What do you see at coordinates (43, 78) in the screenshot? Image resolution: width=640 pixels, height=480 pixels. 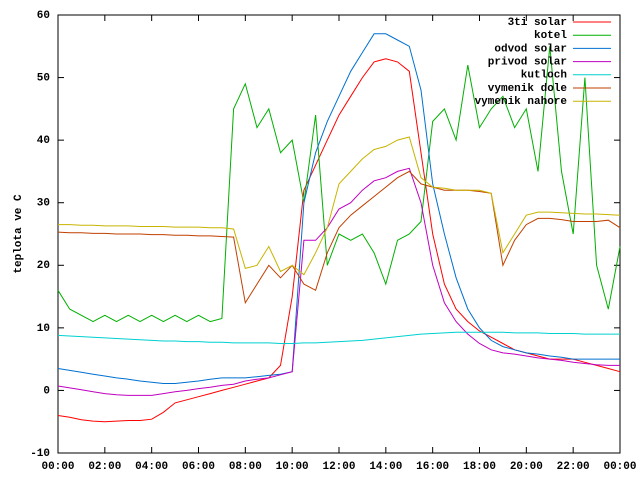 I see `y-tick-label: 50` at bounding box center [43, 78].